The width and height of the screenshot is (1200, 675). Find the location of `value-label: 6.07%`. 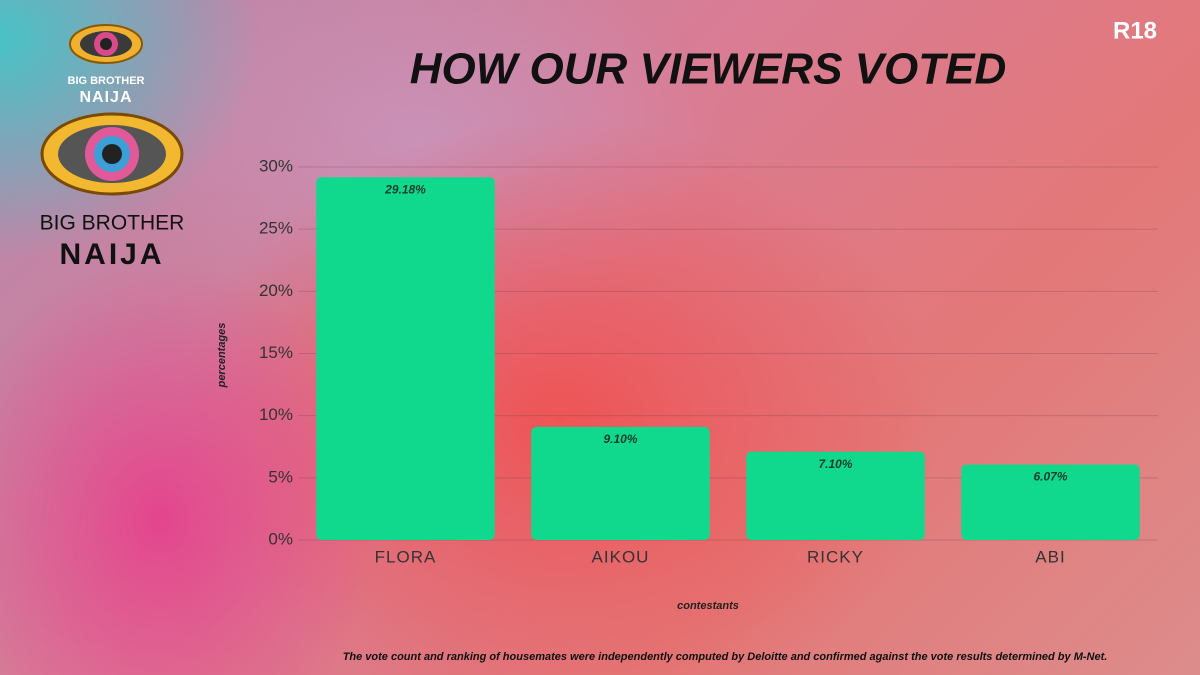

value-label: 6.07% is located at coordinates (1050, 477).